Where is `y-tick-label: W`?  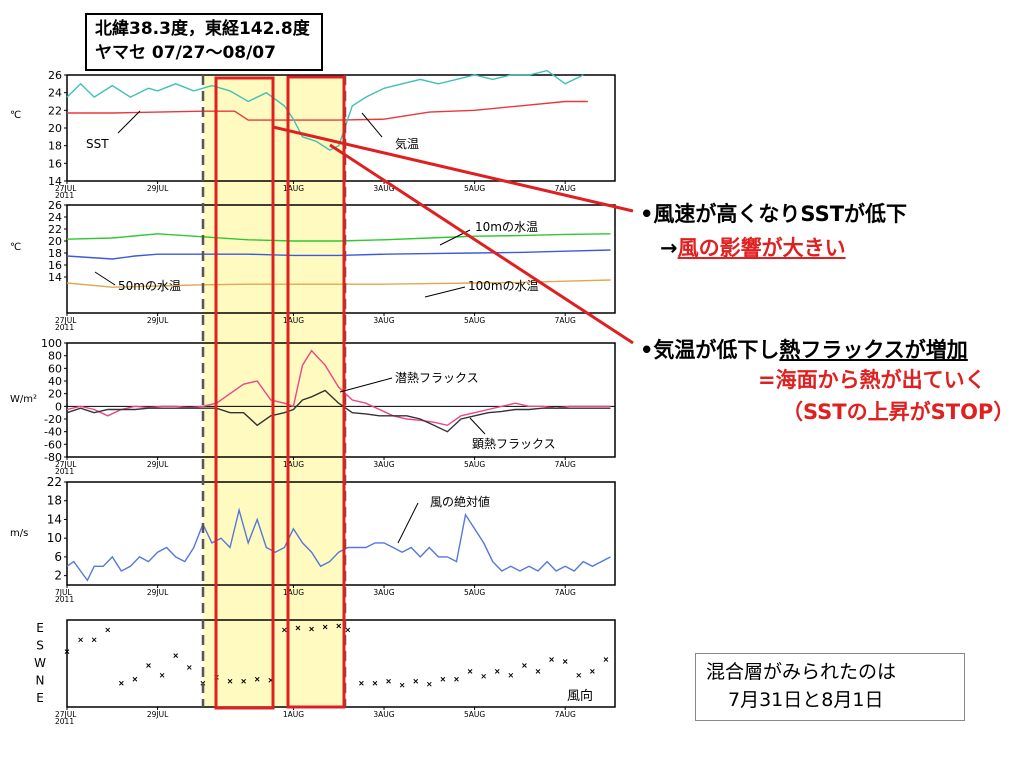
y-tick-label: W is located at coordinates (40, 663).